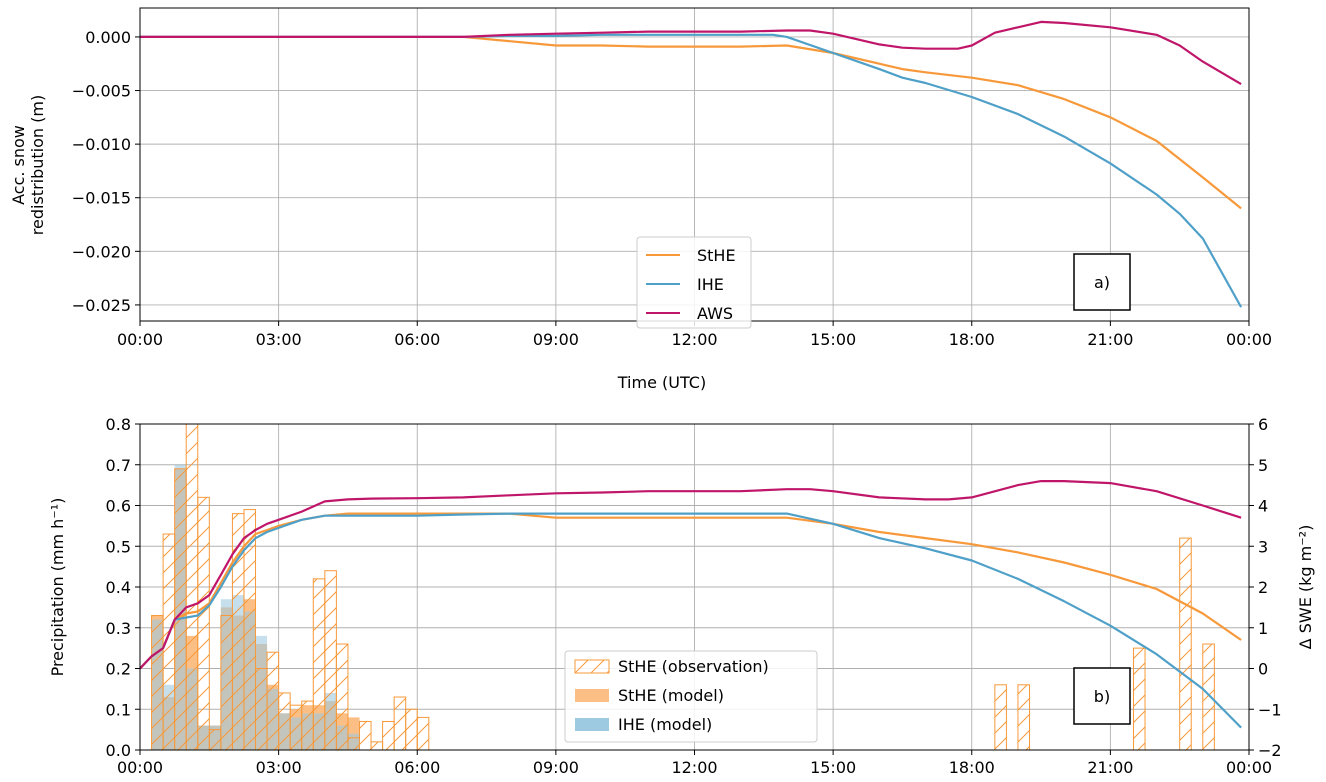 Image resolution: width=1326 pixels, height=782 pixels. What do you see at coordinates (279, 339) in the screenshot?
I see `panel-a-xtick-label: 03:00` at bounding box center [279, 339].